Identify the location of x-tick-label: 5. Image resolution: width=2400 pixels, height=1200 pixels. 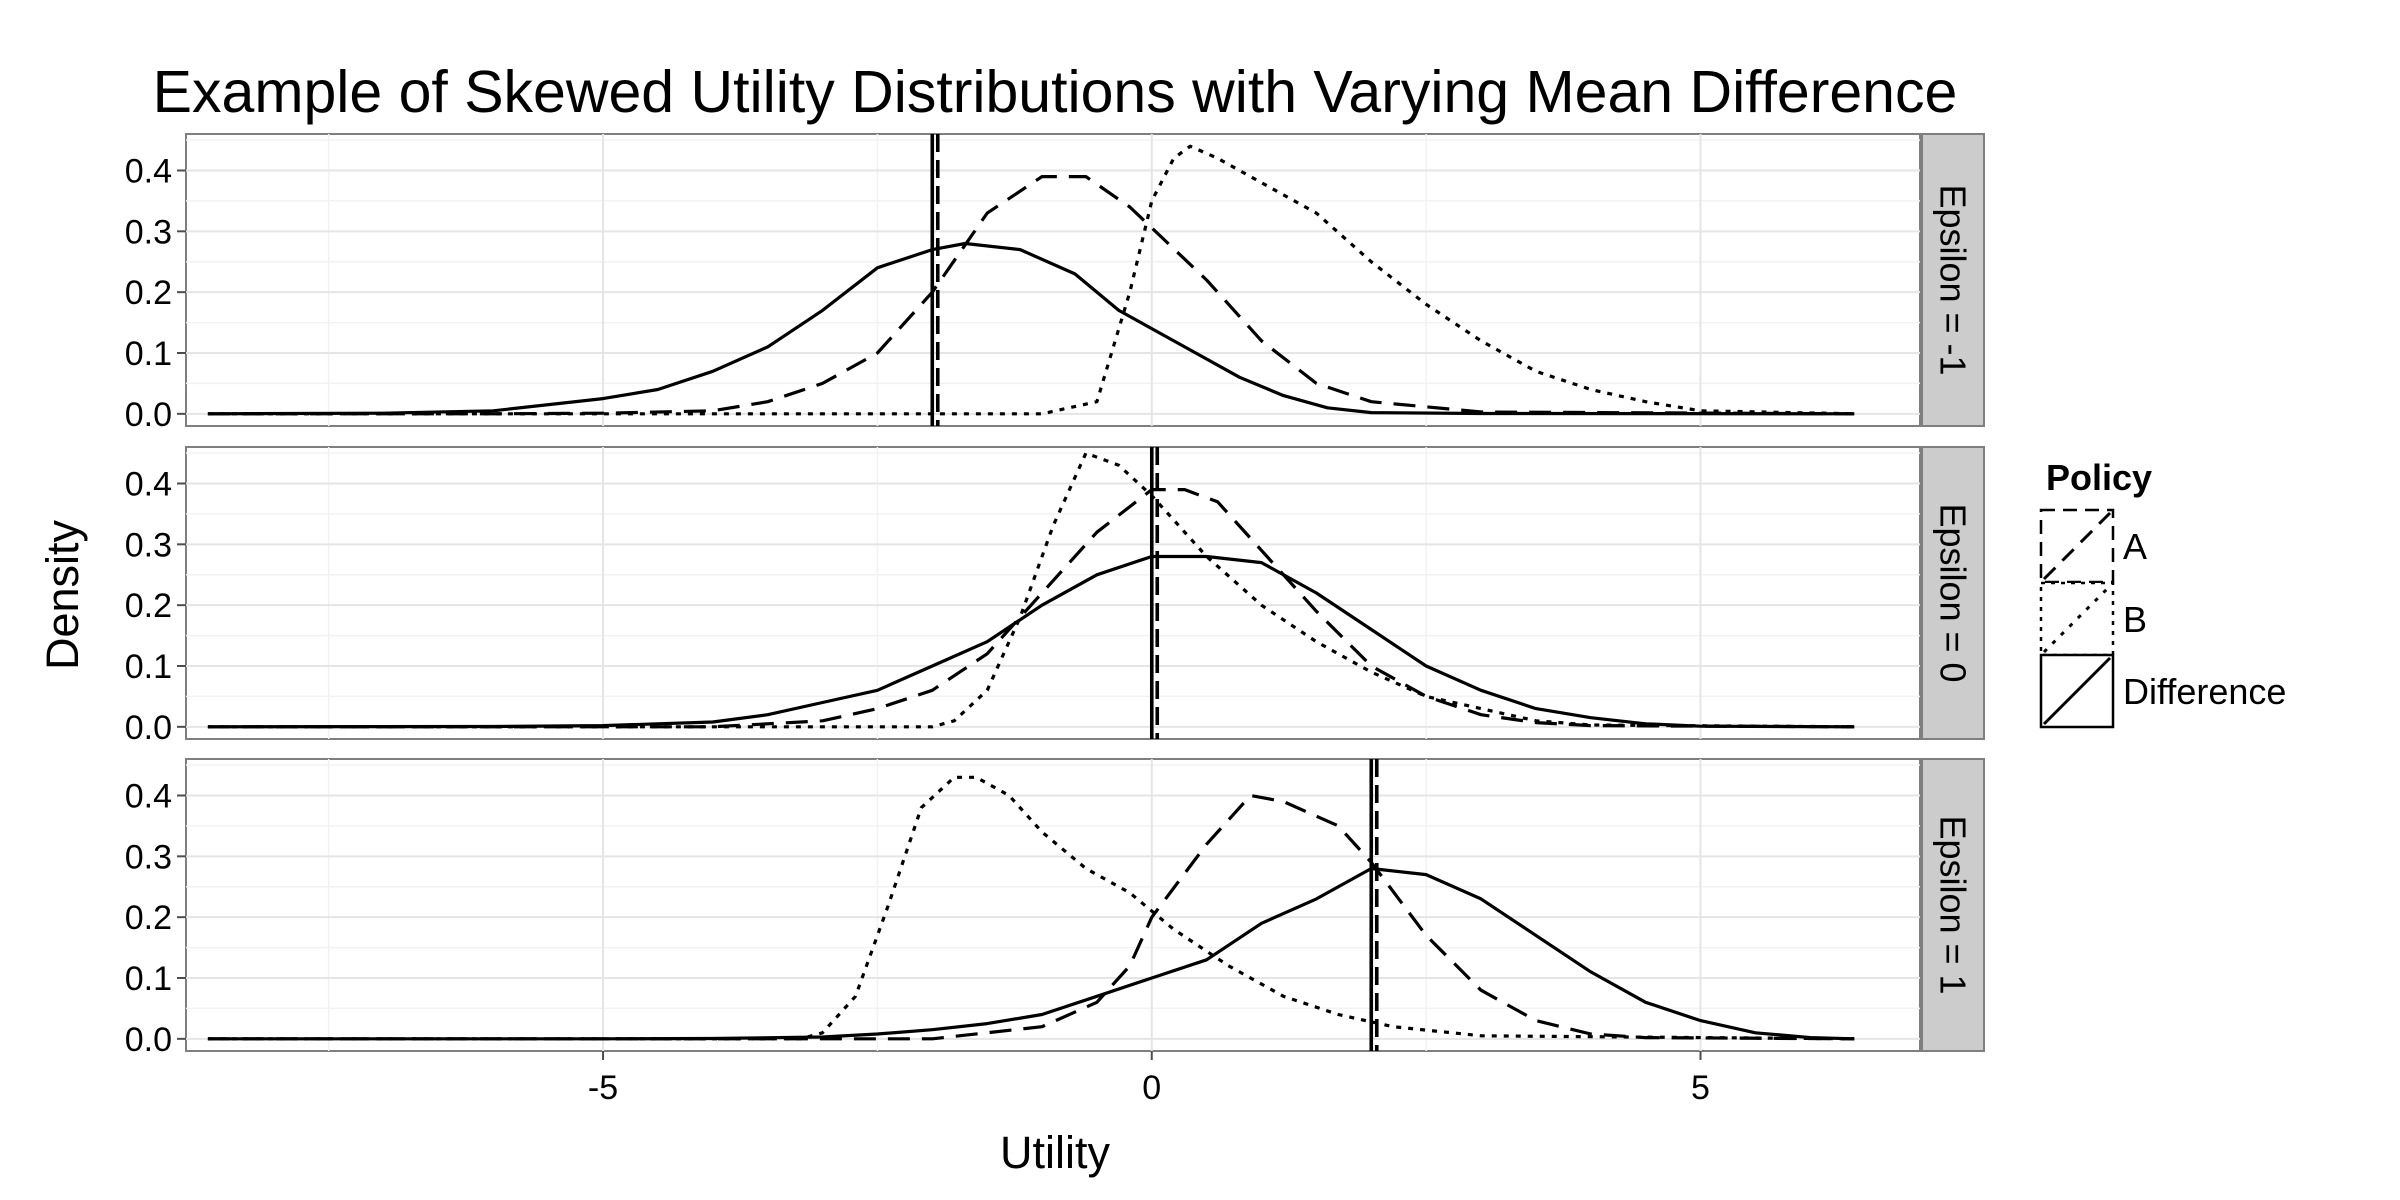
(1700, 1088).